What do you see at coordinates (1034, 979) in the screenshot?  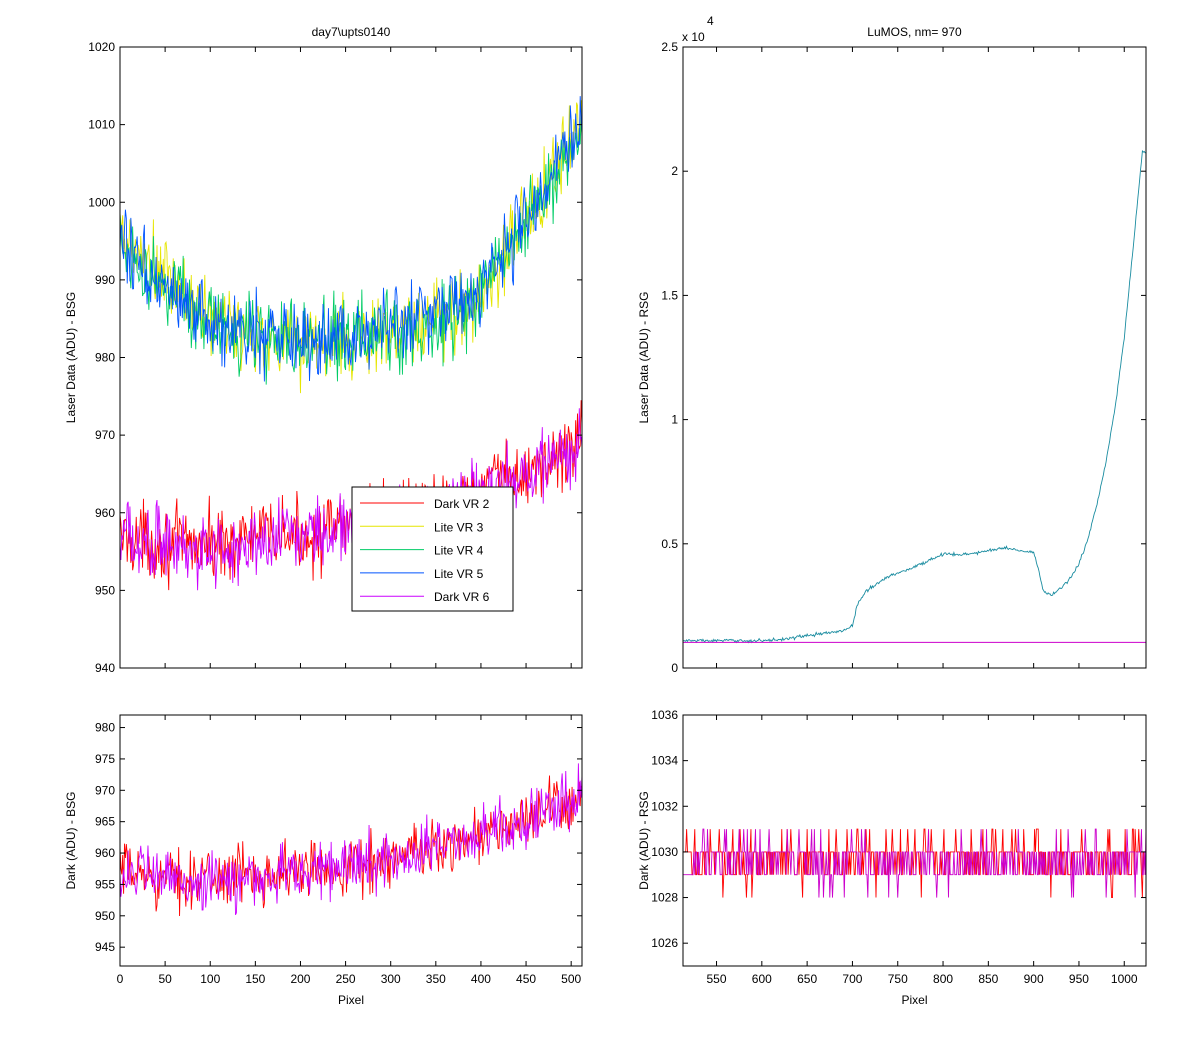 I see `x-tick-label: 900` at bounding box center [1034, 979].